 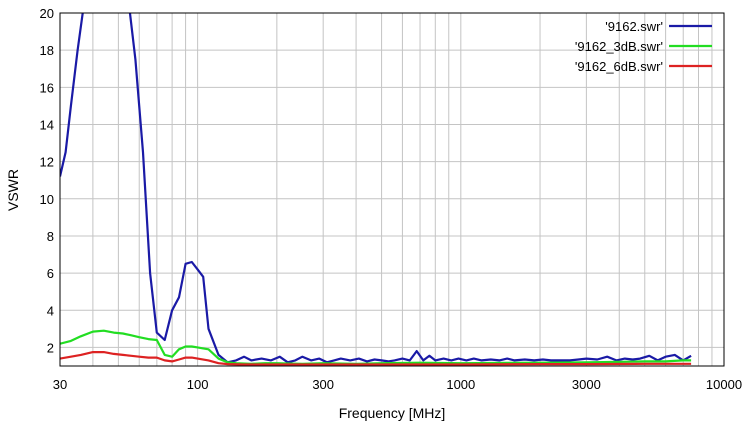 What do you see at coordinates (50, 273) in the screenshot?
I see `y-tick-label: 6` at bounding box center [50, 273].